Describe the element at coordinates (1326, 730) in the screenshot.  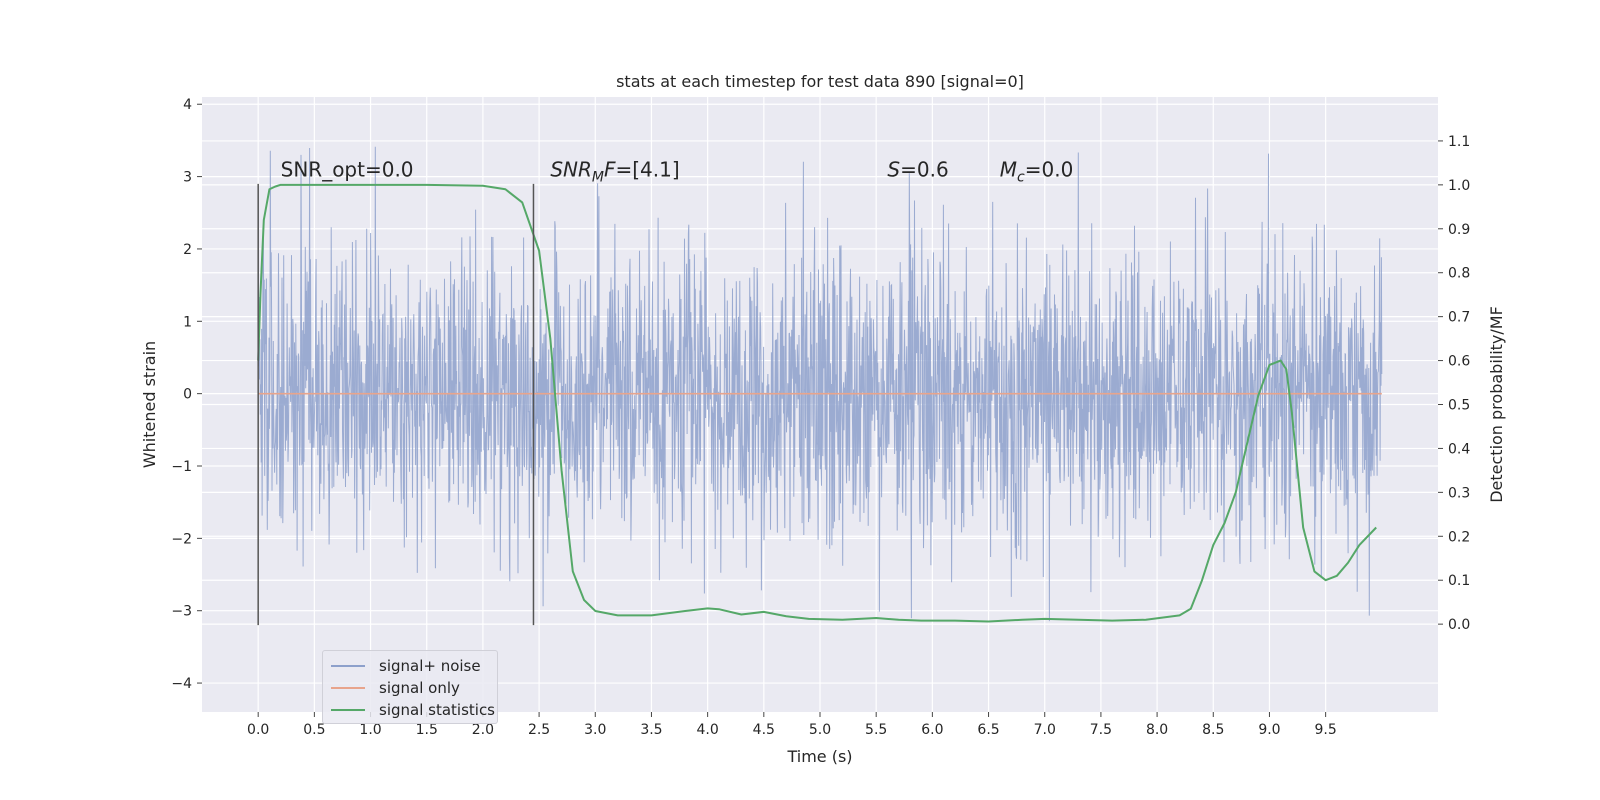
I see `x-tick-label: 9.5` at that location.